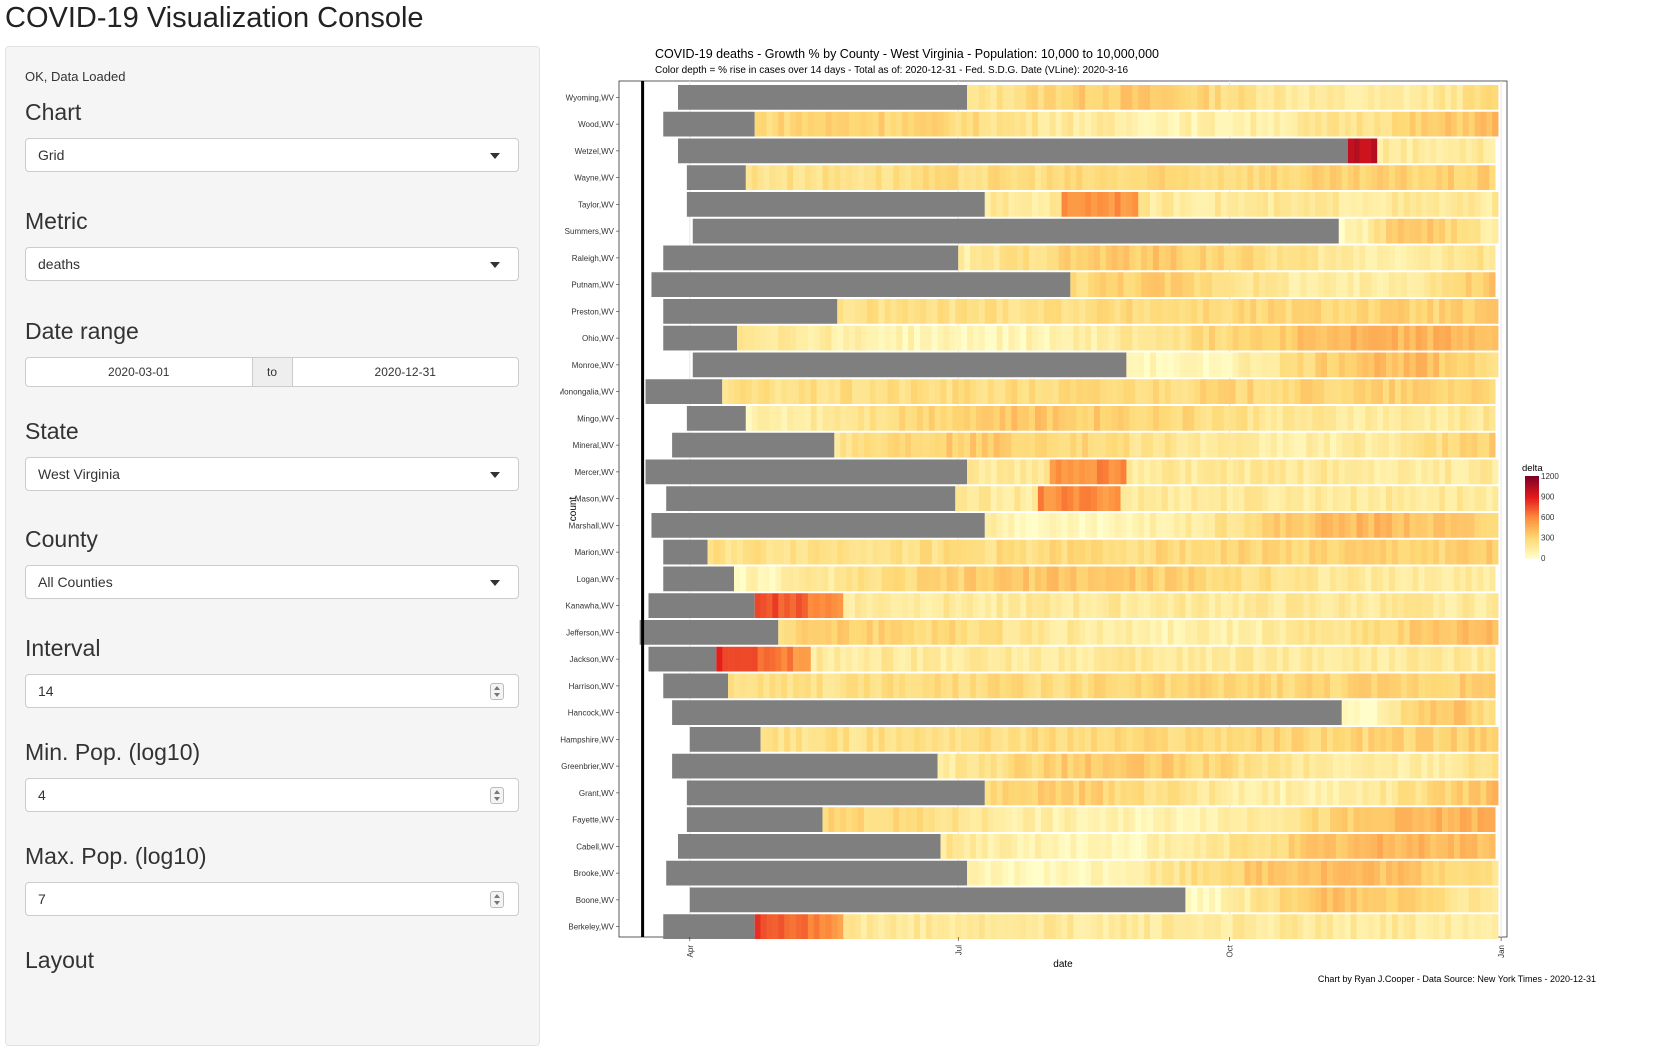  What do you see at coordinates (79, 474) in the screenshot?
I see `state-select-value: West Virginia` at bounding box center [79, 474].